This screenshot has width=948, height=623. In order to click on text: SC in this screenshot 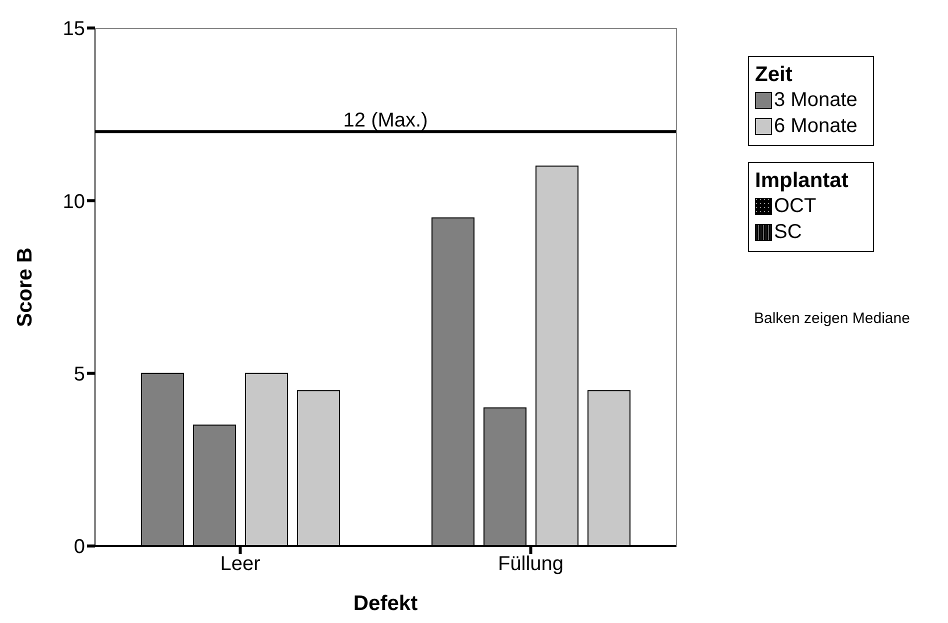, I will do `click(788, 232)`.